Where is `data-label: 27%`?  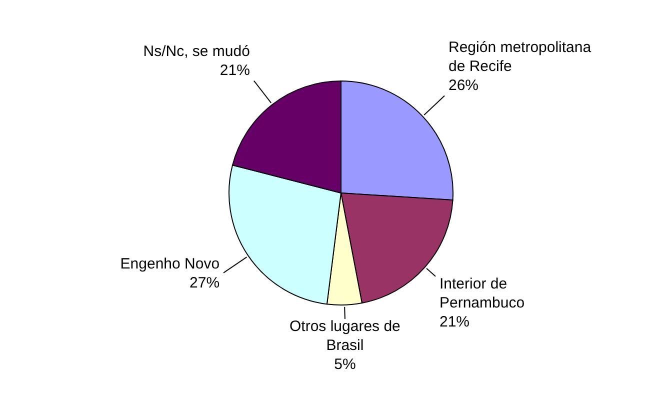 data-label: 27% is located at coordinates (205, 283).